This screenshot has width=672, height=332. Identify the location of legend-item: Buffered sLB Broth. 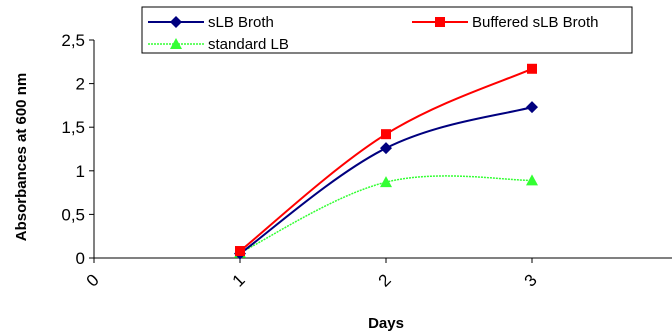
(505, 22).